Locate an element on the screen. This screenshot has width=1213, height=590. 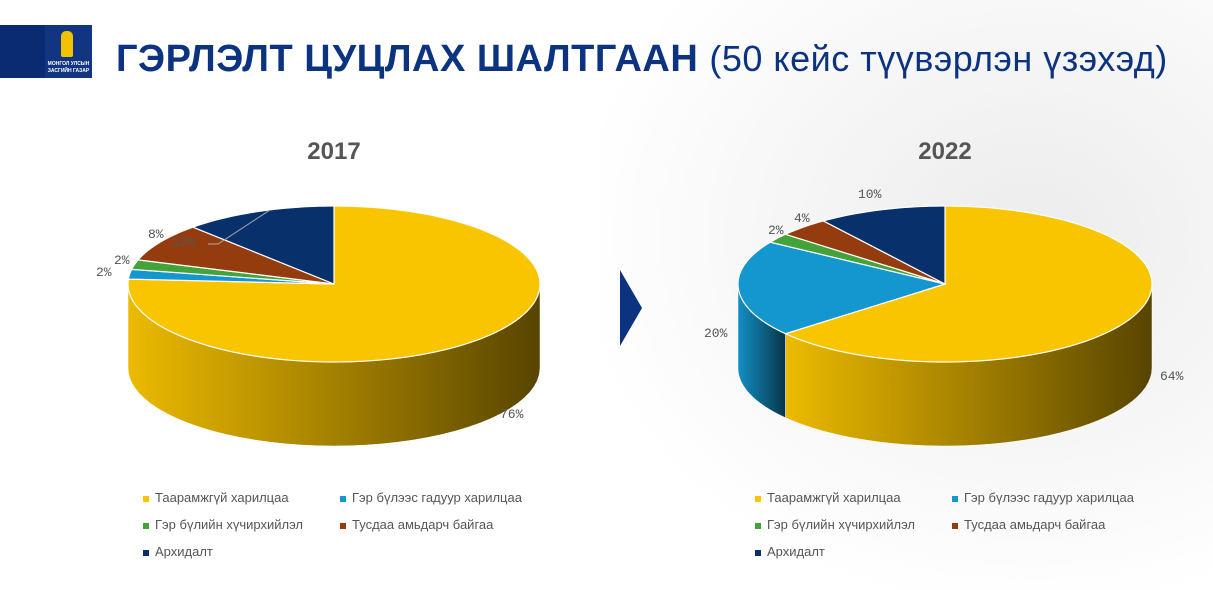
government-logo: МОНГОЛ УЛСЫН ЗАСГИЙН ГАЗАР is located at coordinates (46, 51).